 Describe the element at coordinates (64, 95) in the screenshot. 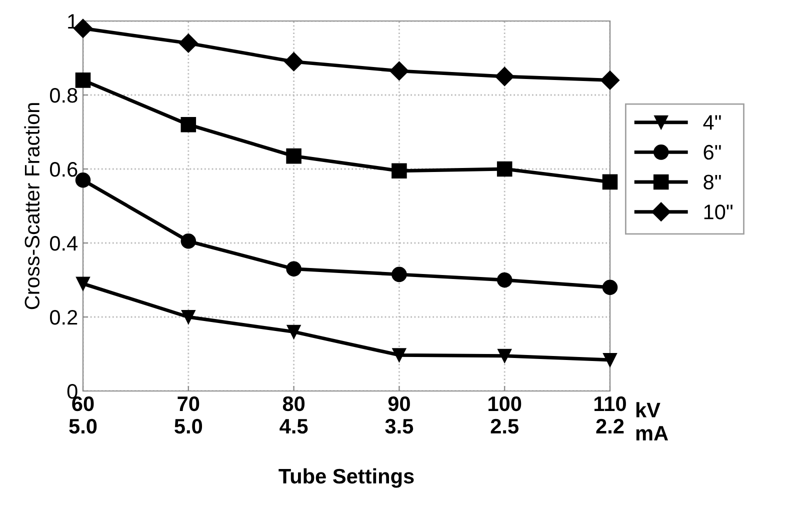

I see `y-tick-label: 0.8` at that location.